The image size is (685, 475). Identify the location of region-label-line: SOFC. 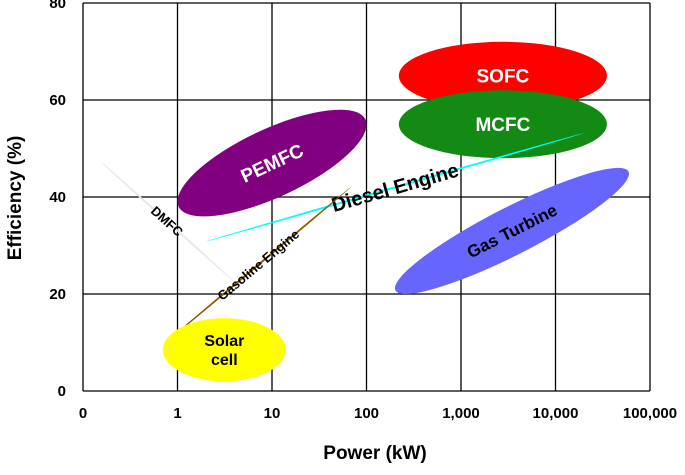
(502, 76).